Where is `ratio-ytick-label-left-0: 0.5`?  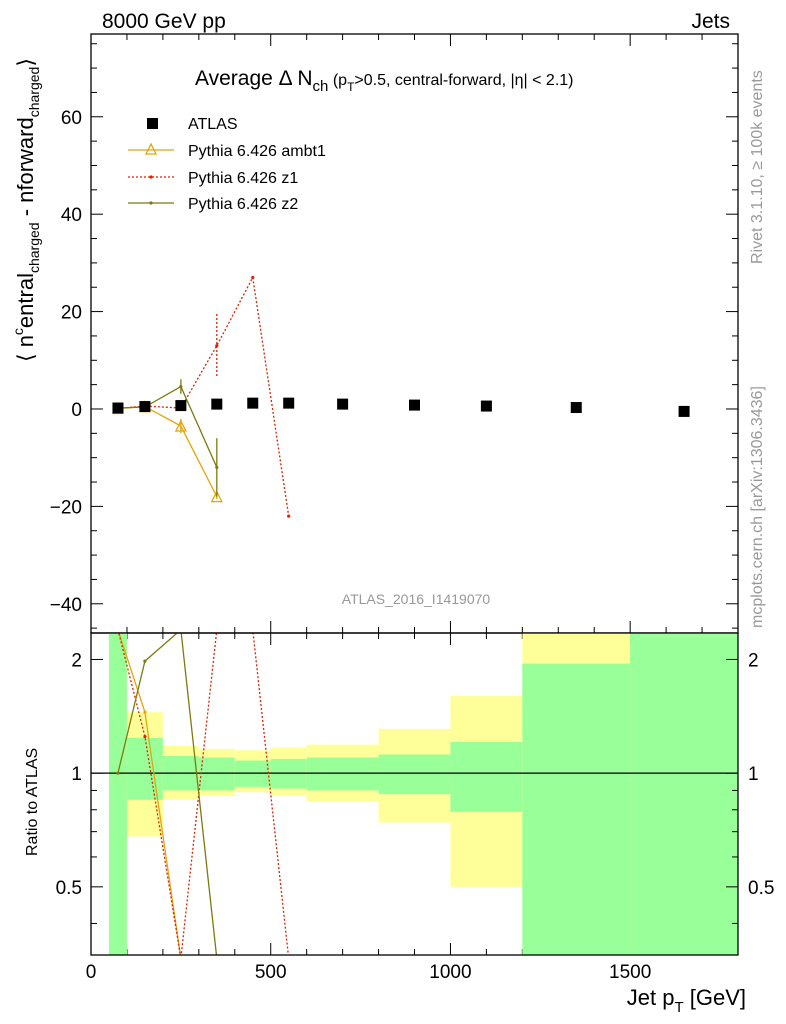 ratio-ytick-label-left-0: 0.5 is located at coordinates (69, 888).